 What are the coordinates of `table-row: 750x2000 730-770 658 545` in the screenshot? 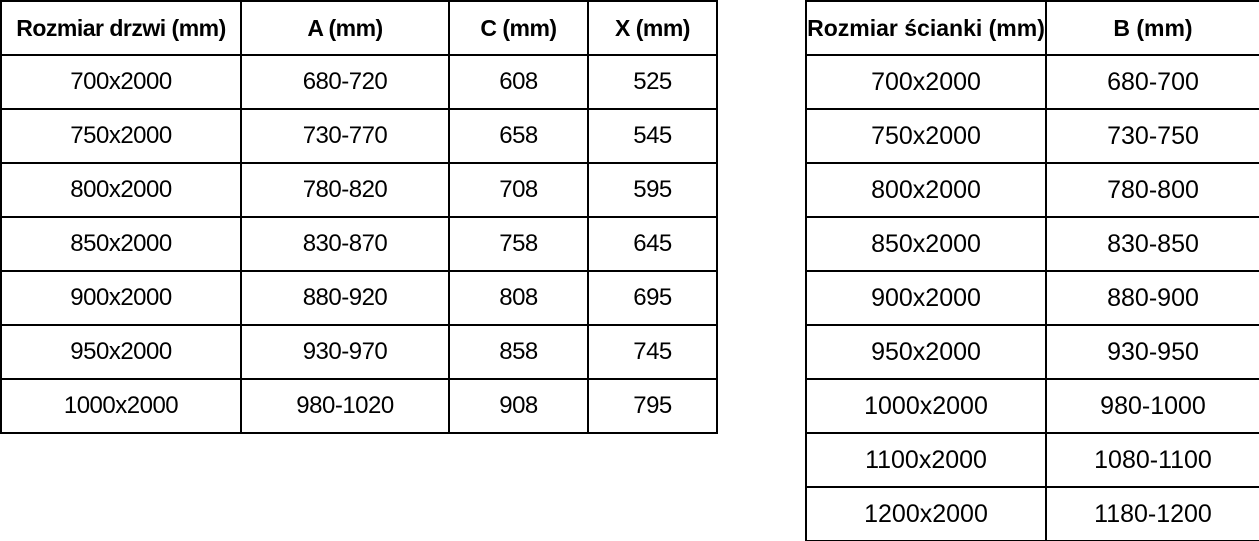 It's located at (359, 136).